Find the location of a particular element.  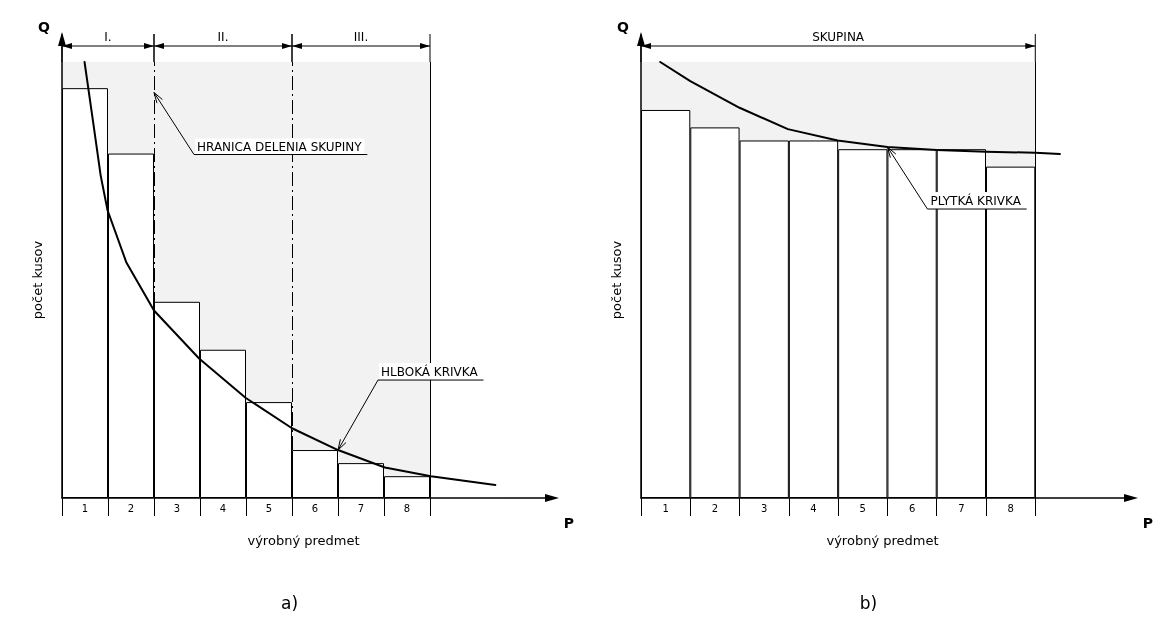

band-label: III. is located at coordinates (361, 37).